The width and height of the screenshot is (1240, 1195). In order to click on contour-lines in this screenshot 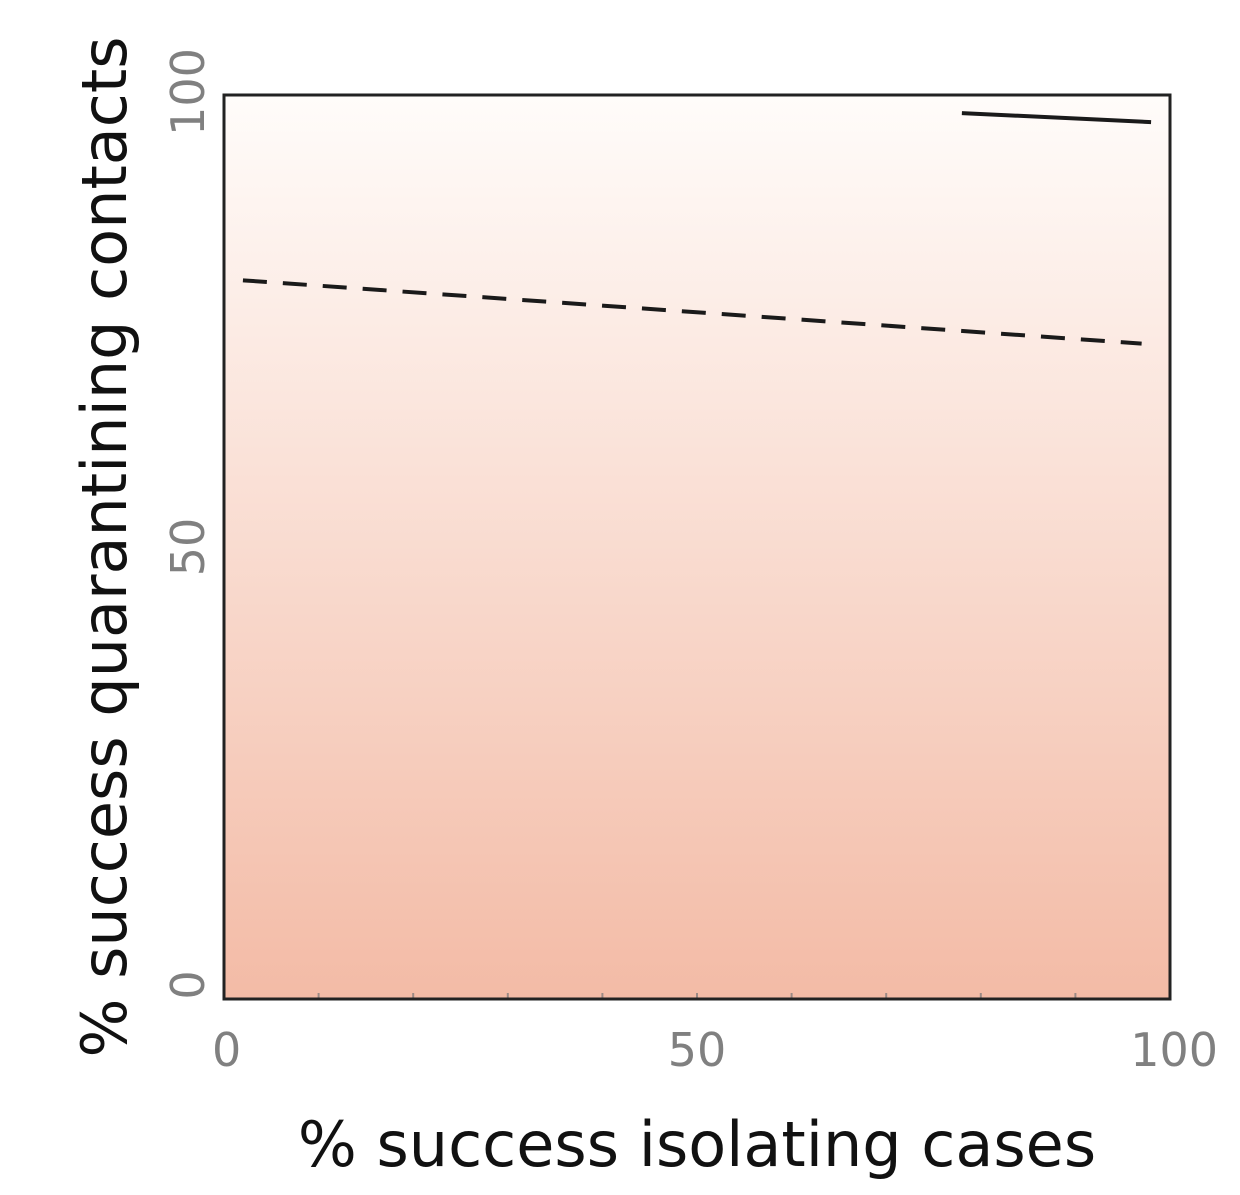, I will do `click(697, 228)`.